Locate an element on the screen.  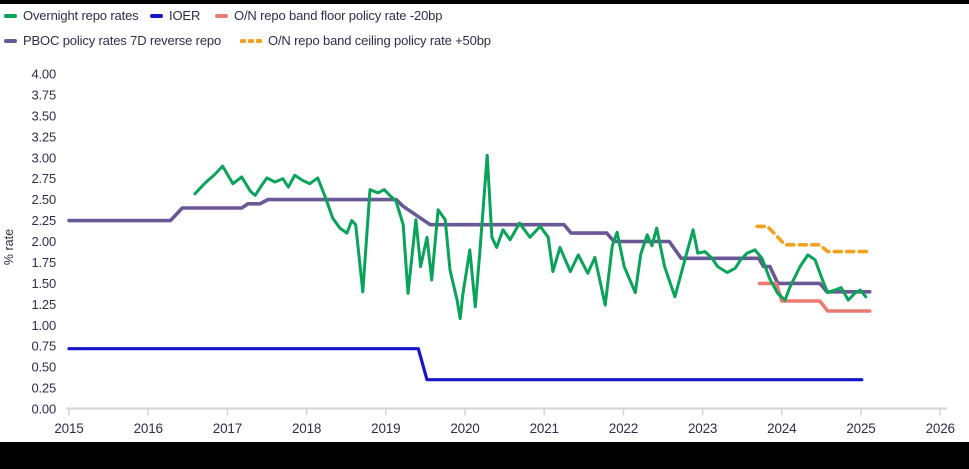
y-tick-label: 4.00 is located at coordinates (43, 74).